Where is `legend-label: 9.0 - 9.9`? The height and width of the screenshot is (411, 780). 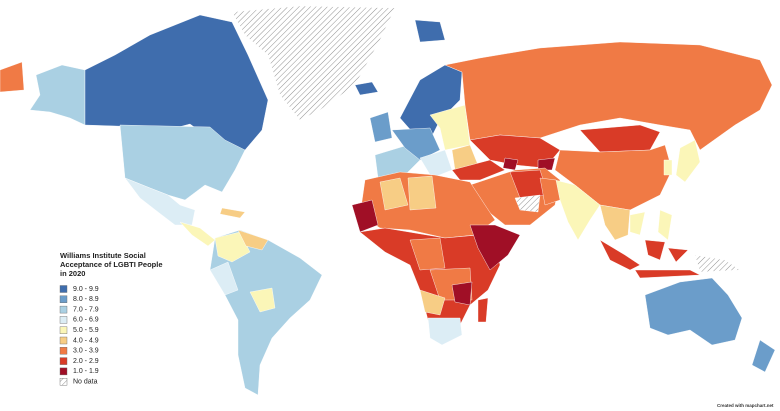 legend-label: 9.0 - 9.9 is located at coordinates (86, 289).